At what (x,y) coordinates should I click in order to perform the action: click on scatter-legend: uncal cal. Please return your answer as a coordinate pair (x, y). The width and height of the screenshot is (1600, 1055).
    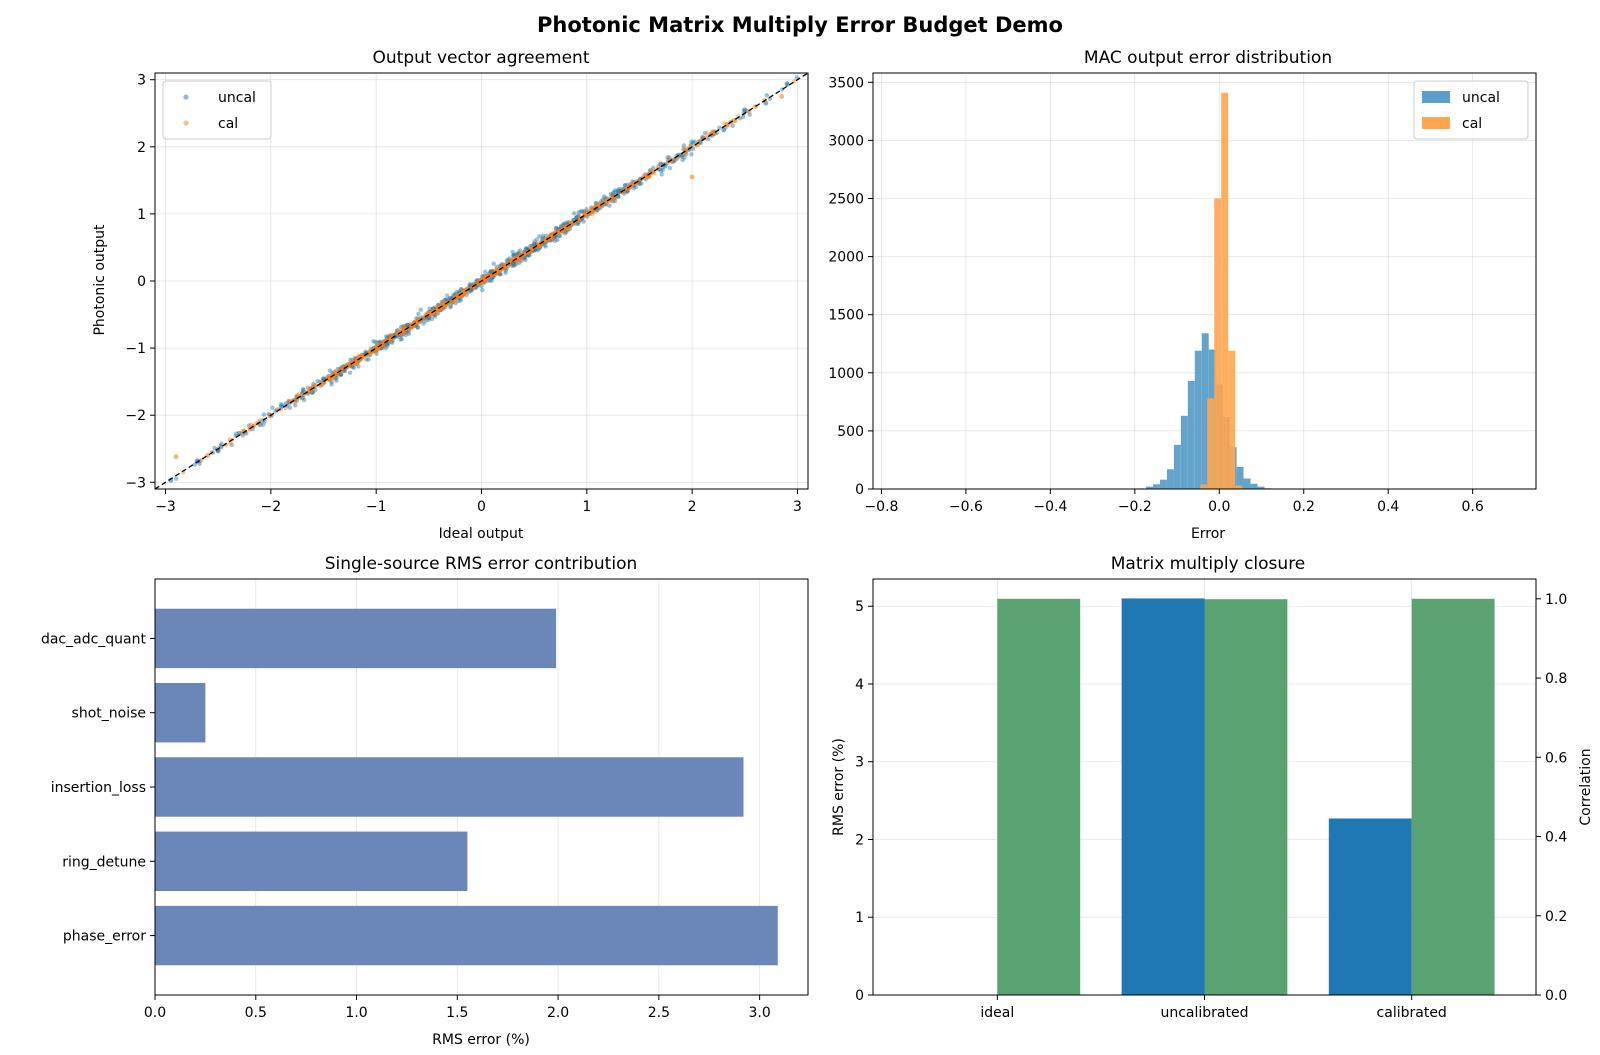
    Looking at the image, I should click on (217, 110).